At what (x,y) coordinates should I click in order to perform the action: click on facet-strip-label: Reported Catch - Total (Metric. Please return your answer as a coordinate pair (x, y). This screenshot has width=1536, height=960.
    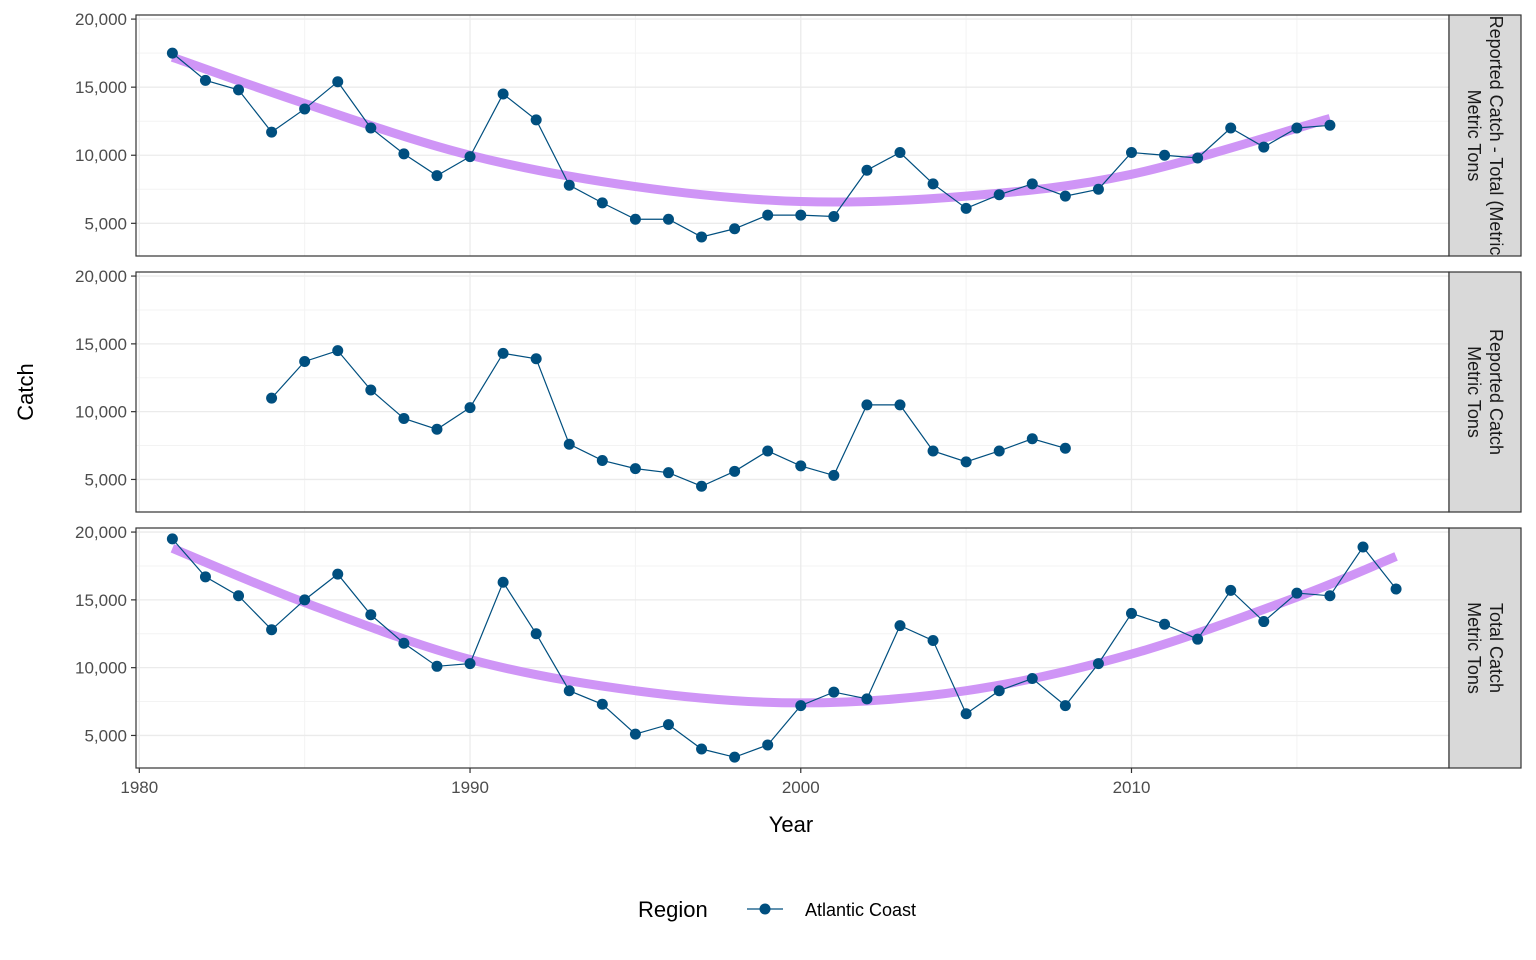
    Looking at the image, I should click on (1496, 136).